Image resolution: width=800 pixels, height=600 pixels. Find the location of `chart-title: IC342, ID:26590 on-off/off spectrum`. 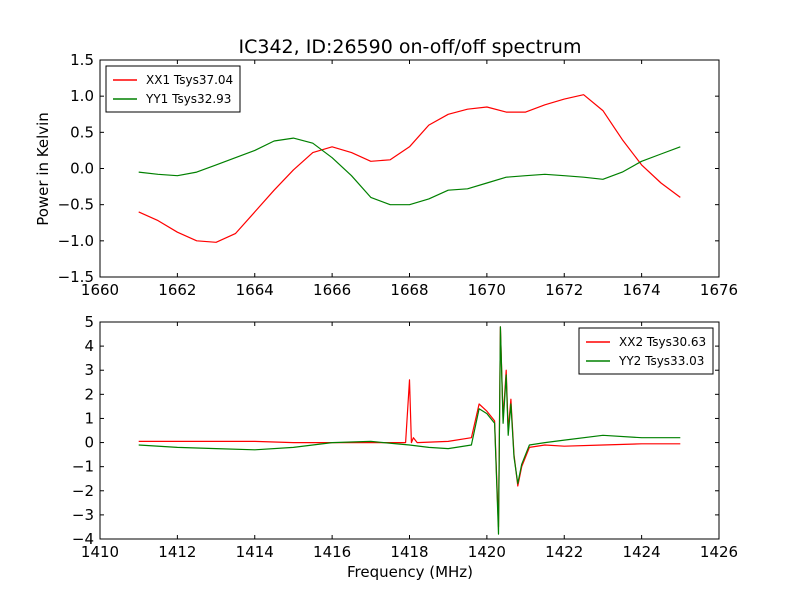

chart-title: IC342, ID:26590 on-off/off spectrum is located at coordinates (410, 47).